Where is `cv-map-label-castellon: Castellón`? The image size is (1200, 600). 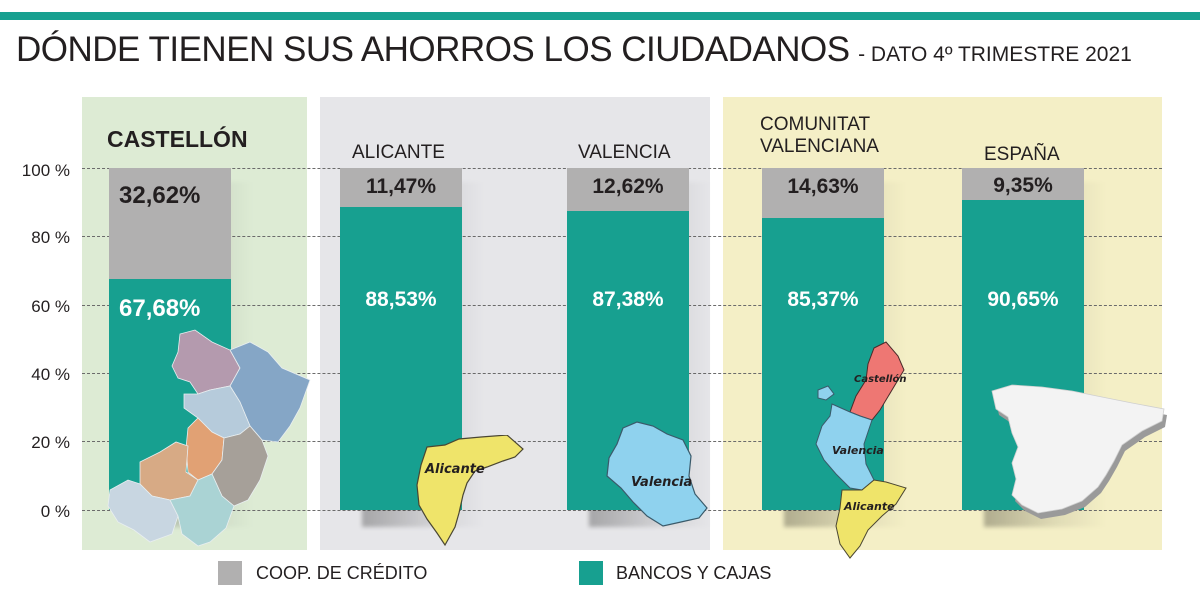 cv-map-label-castellon: Castellón is located at coordinates (880, 379).